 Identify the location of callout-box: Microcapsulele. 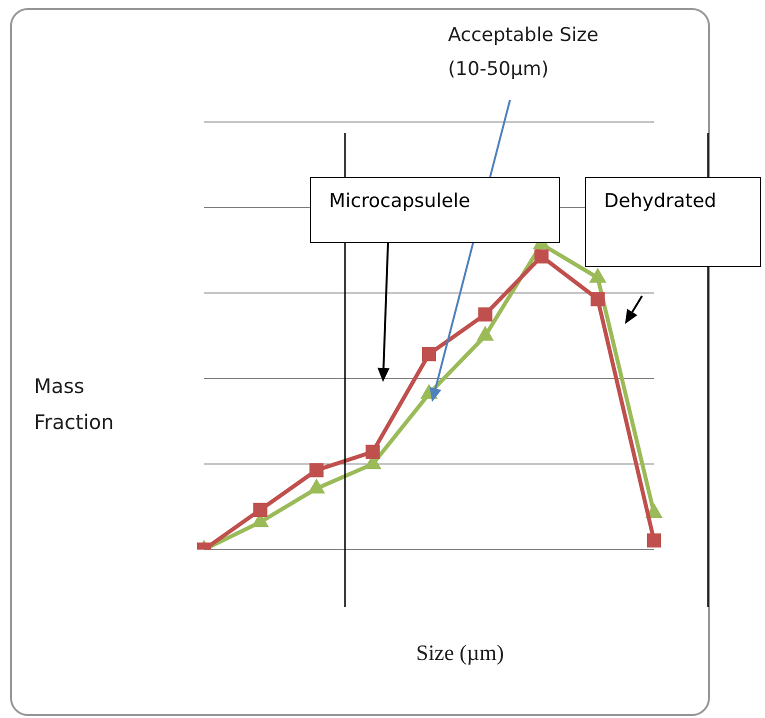
(435, 210).